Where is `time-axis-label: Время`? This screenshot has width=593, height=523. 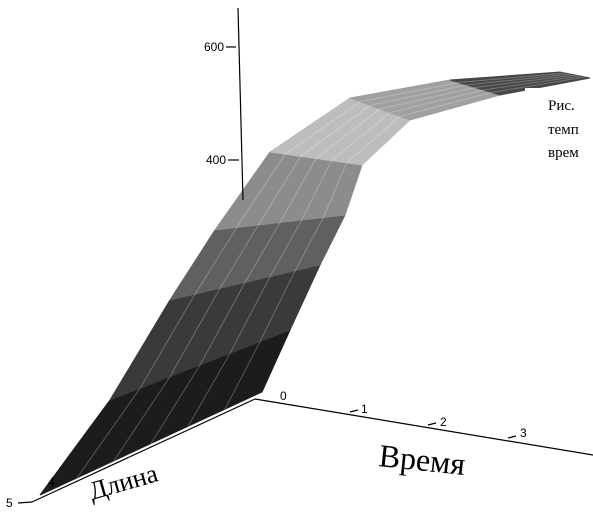
time-axis-label: Время is located at coordinates (422, 459).